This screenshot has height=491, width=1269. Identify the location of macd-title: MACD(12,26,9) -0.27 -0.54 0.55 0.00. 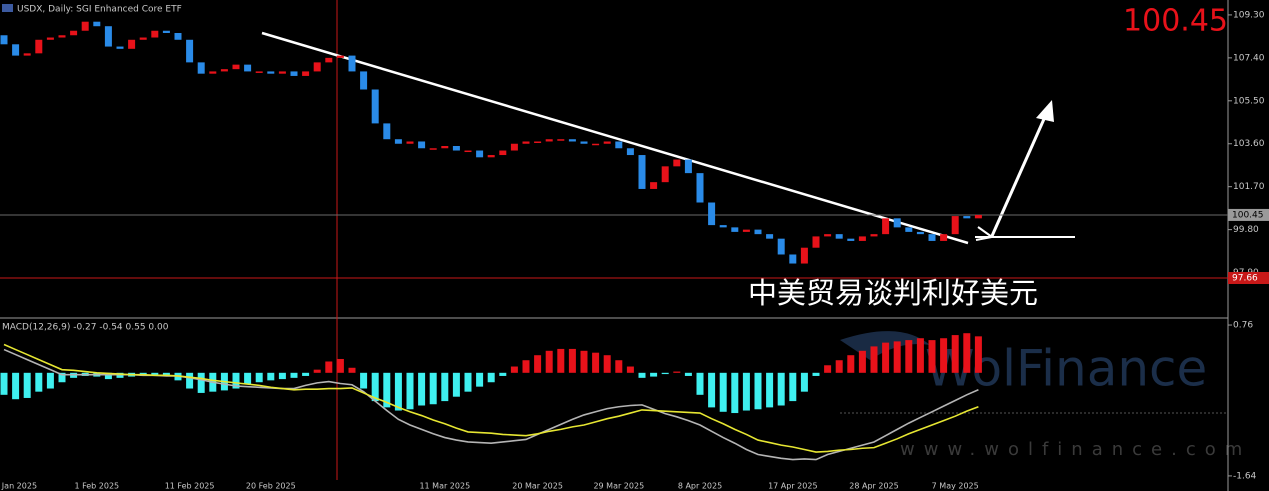
(85, 328).